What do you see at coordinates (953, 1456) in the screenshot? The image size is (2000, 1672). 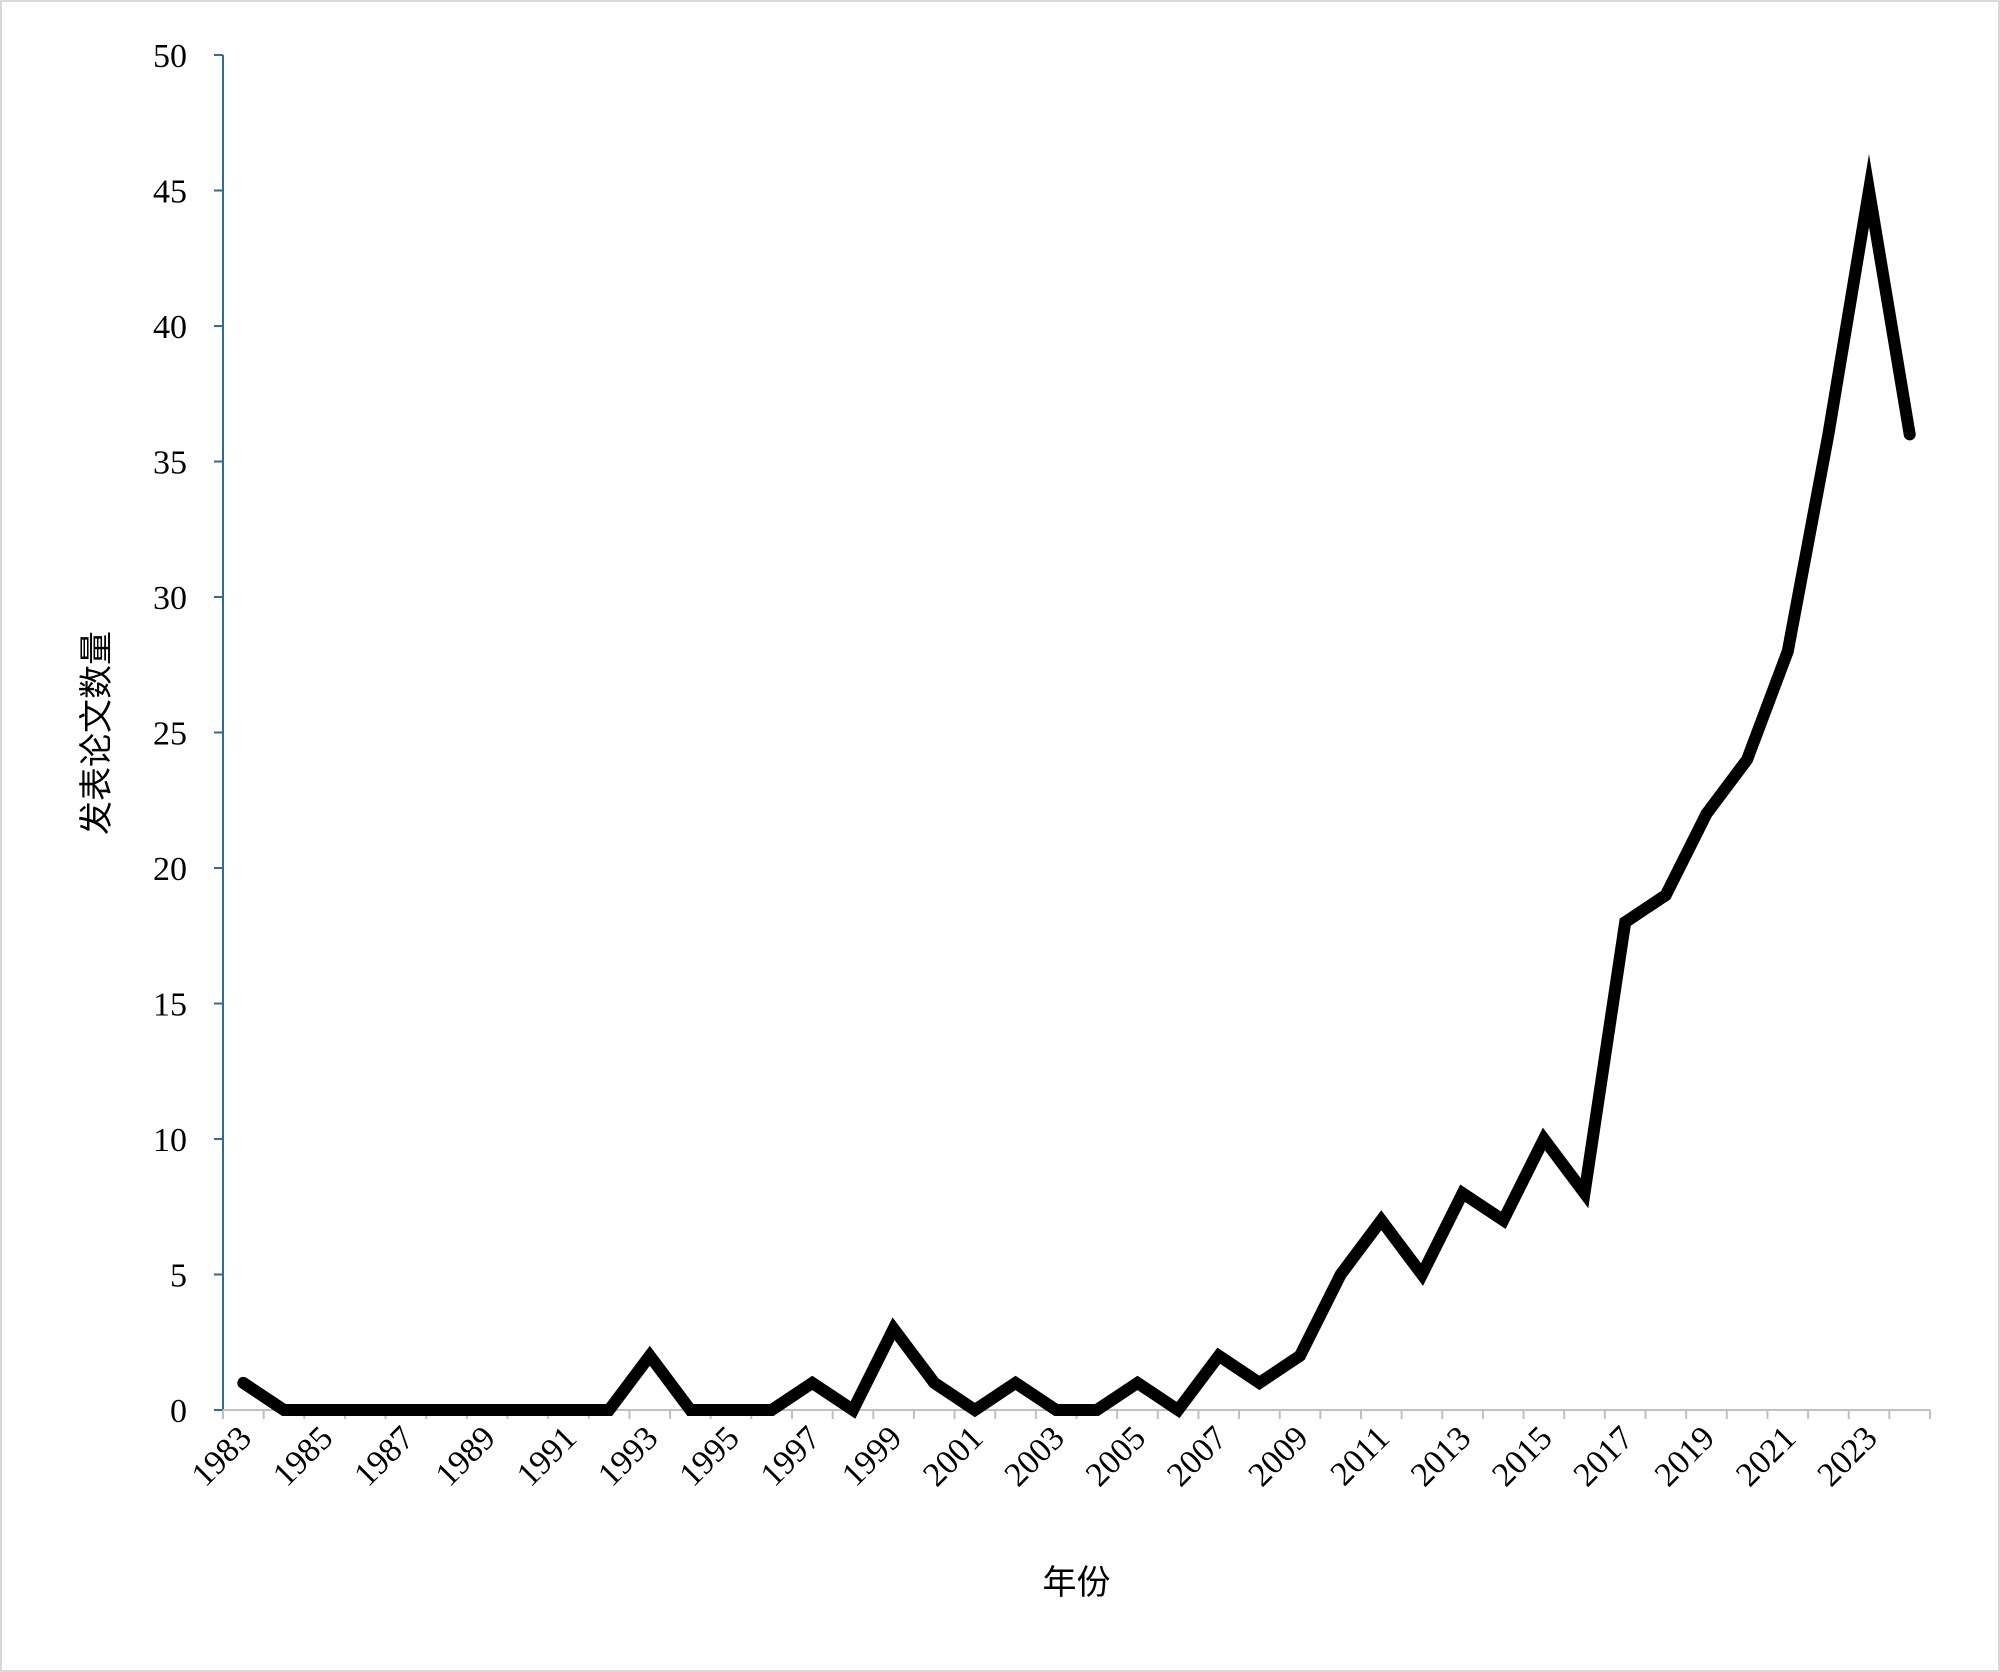 I see `x-tick-label: 2001` at bounding box center [953, 1456].